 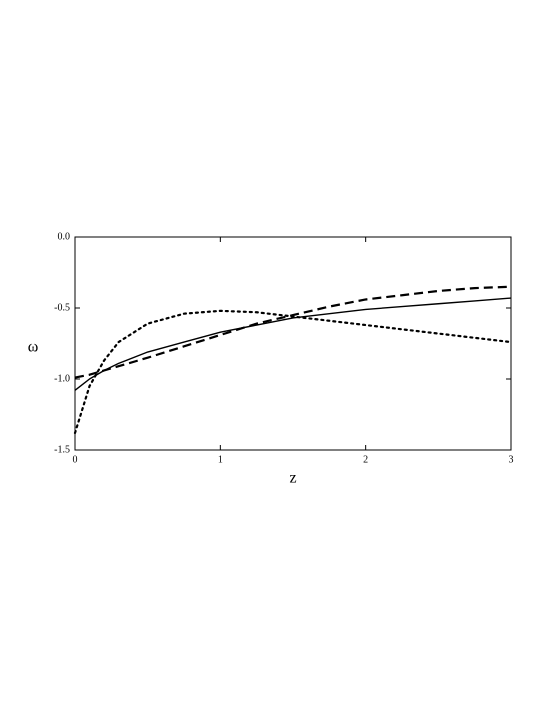 What do you see at coordinates (62, 307) in the screenshot?
I see `y-tick-label: -0.5` at bounding box center [62, 307].